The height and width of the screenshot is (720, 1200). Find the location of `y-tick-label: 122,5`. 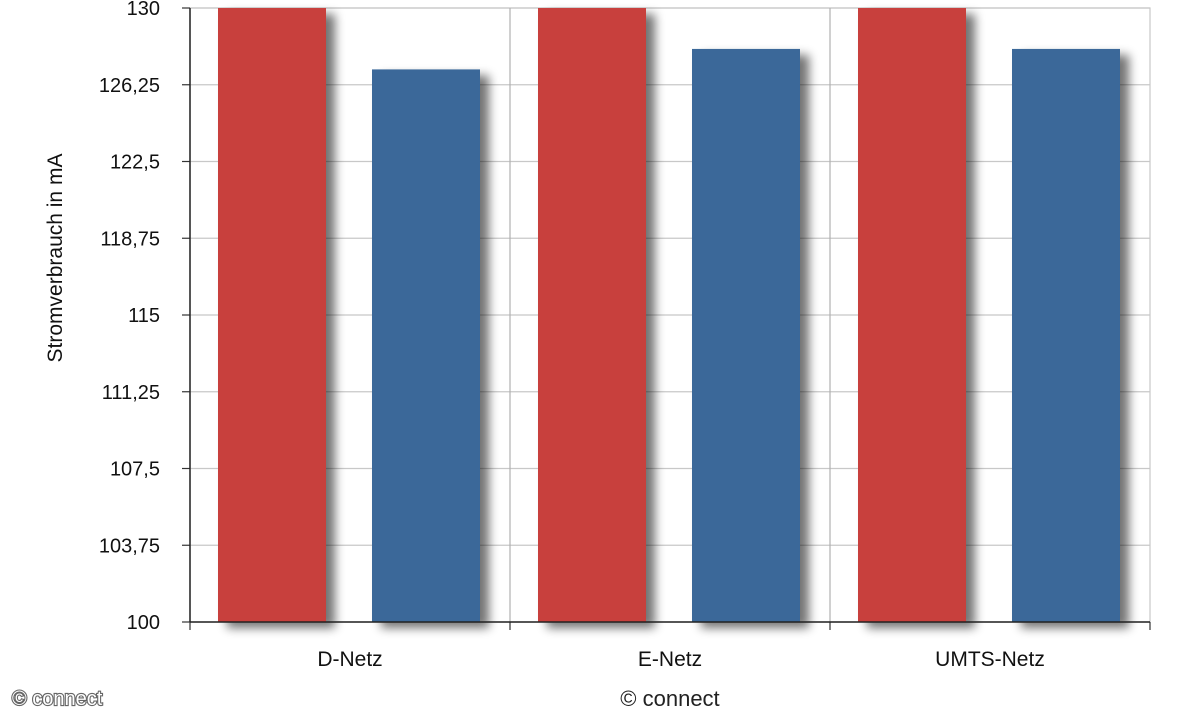

y-tick-label: 122,5 is located at coordinates (135, 163).